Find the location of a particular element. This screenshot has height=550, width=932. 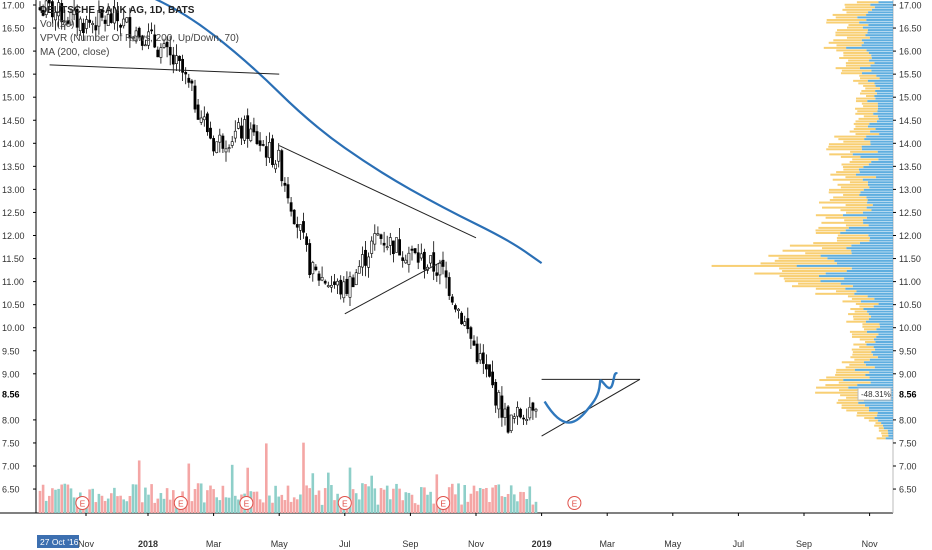

y-tick-label-right: 6.50 is located at coordinates (908, 490).